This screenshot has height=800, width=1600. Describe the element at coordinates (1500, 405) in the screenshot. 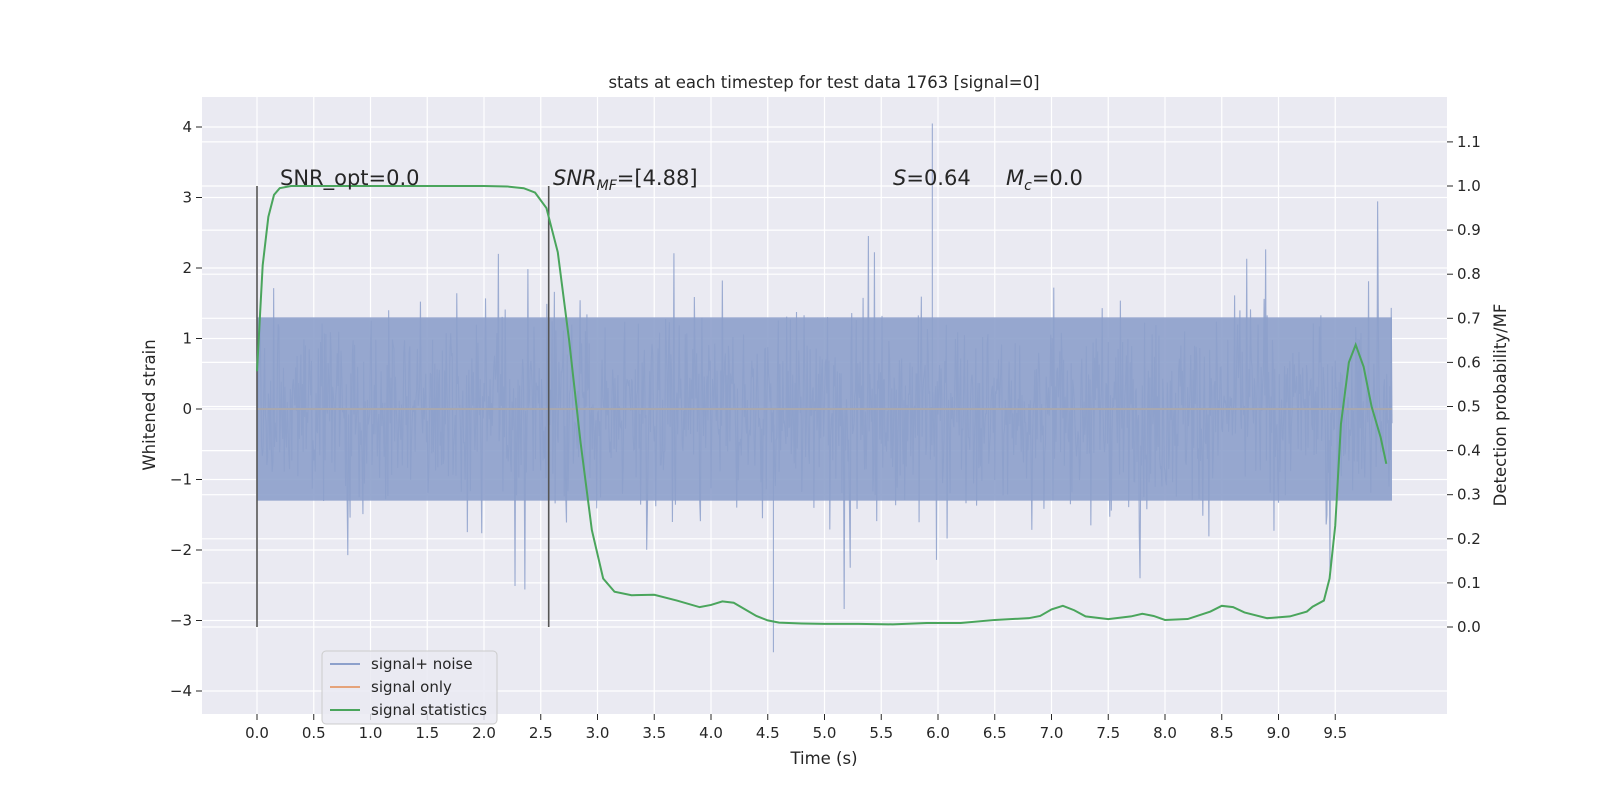

I see `right-y-axis-label: Detection probability/MF` at that location.